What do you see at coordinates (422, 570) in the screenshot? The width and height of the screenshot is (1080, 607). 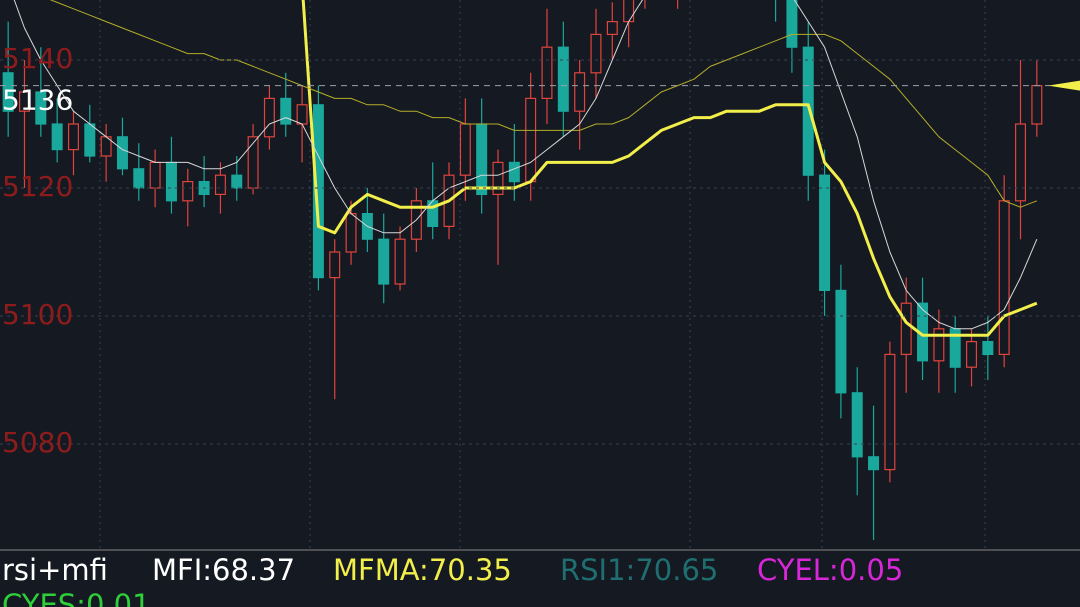 I see `indicator-label: MFMA:70.35` at bounding box center [422, 570].